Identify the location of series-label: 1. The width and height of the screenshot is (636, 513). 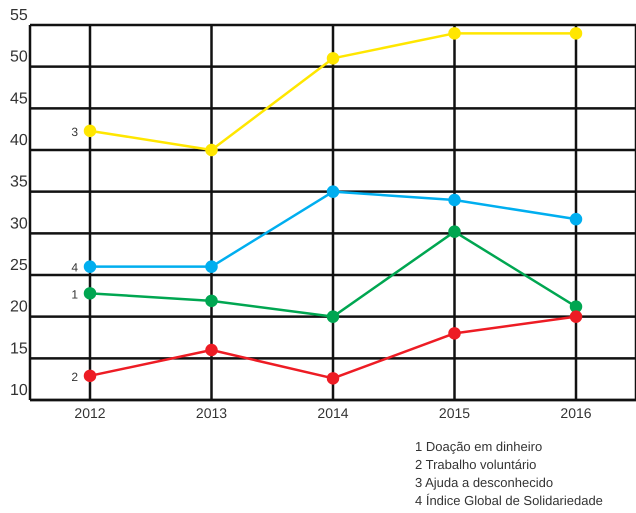
(74, 294).